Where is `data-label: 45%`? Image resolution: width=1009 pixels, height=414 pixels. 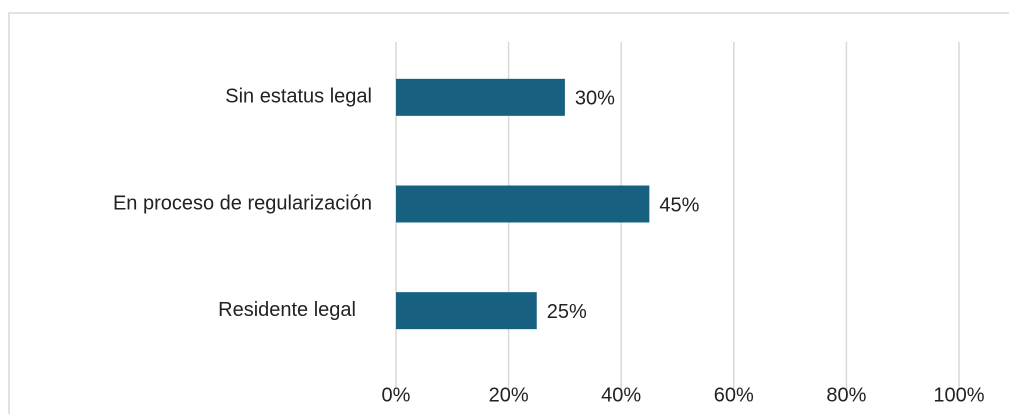
data-label: 45% is located at coordinates (679, 205).